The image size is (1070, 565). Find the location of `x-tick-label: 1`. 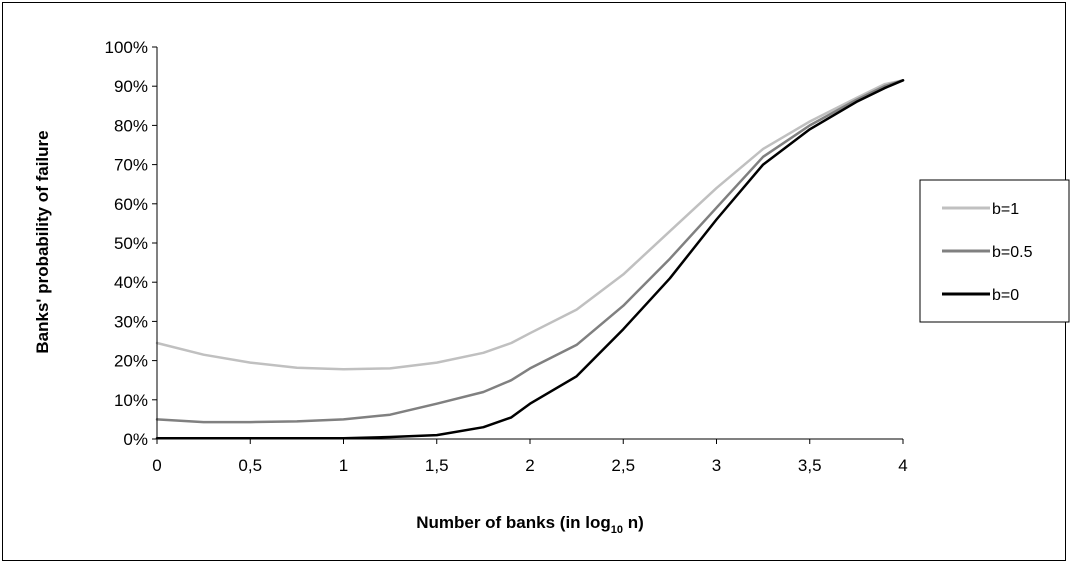

x-tick-label: 1 is located at coordinates (343, 465).